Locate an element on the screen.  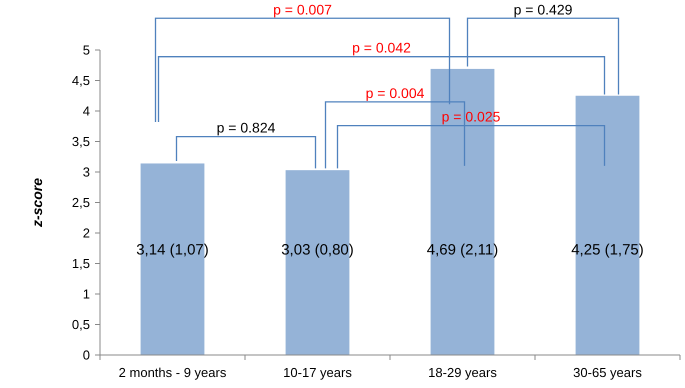
y-tick-label: 1,5 is located at coordinates (81, 264).